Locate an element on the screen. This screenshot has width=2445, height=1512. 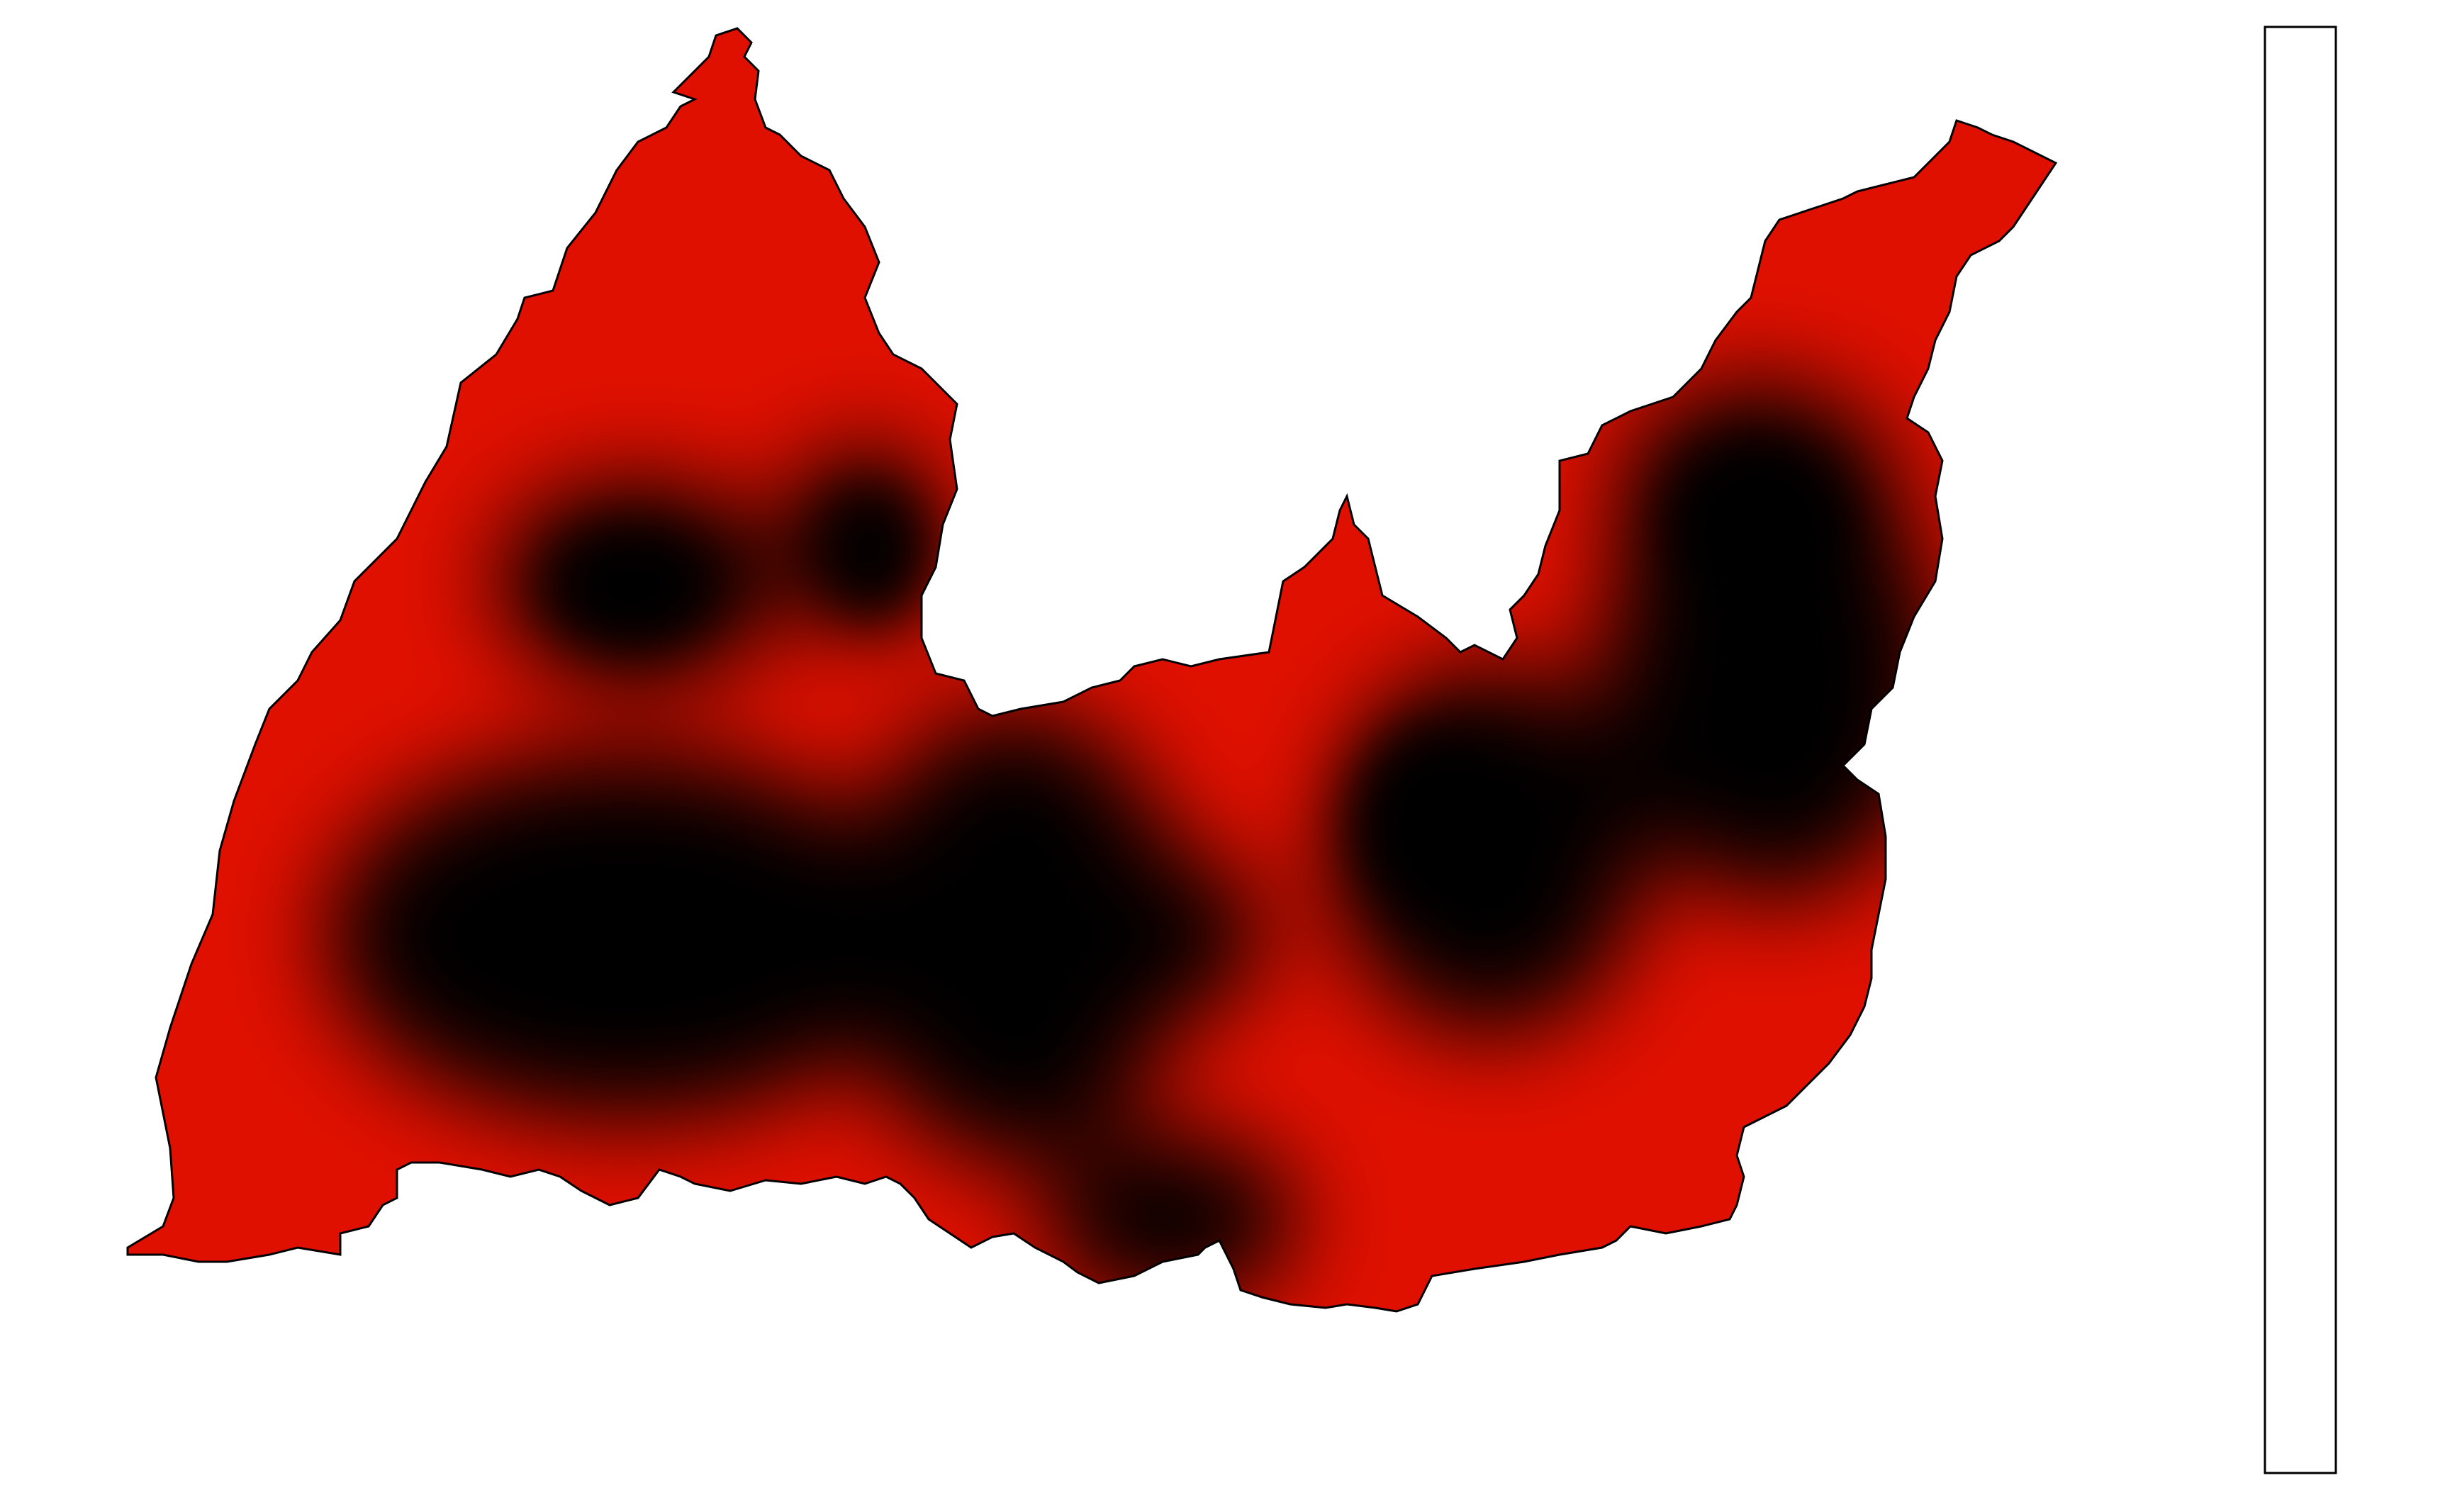
south-dark-zone is located at coordinates (1169, 1219).